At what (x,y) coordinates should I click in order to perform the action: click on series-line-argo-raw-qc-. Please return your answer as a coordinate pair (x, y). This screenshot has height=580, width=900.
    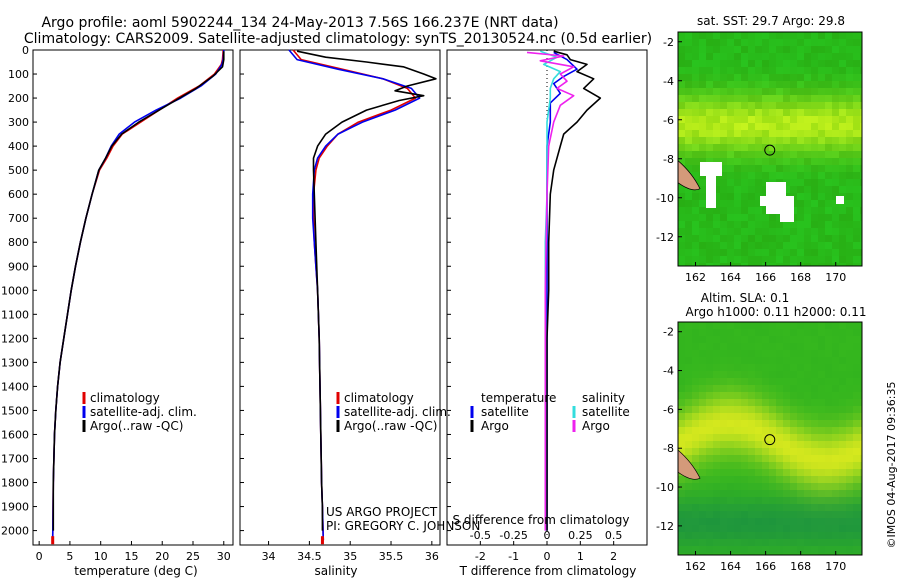
    Looking at the image, I should click on (366, 290).